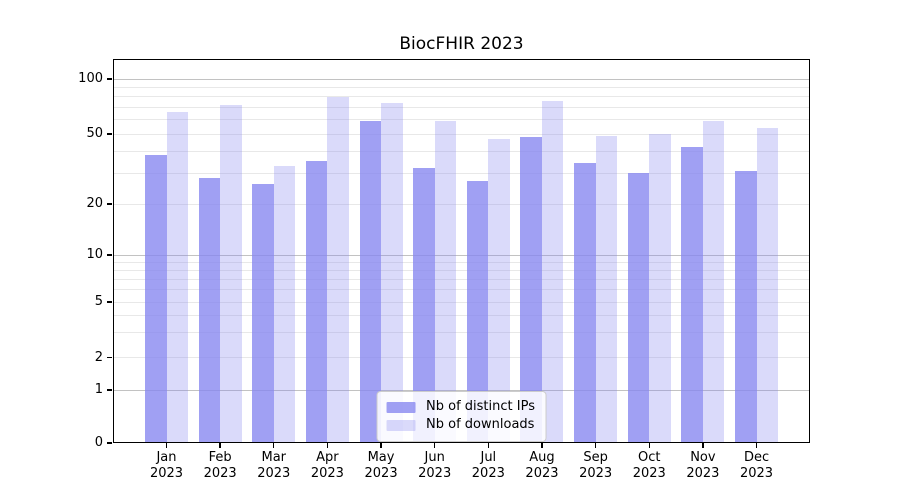  Describe the element at coordinates (767, 285) in the screenshot. I see `bar-downloads-dec` at that location.